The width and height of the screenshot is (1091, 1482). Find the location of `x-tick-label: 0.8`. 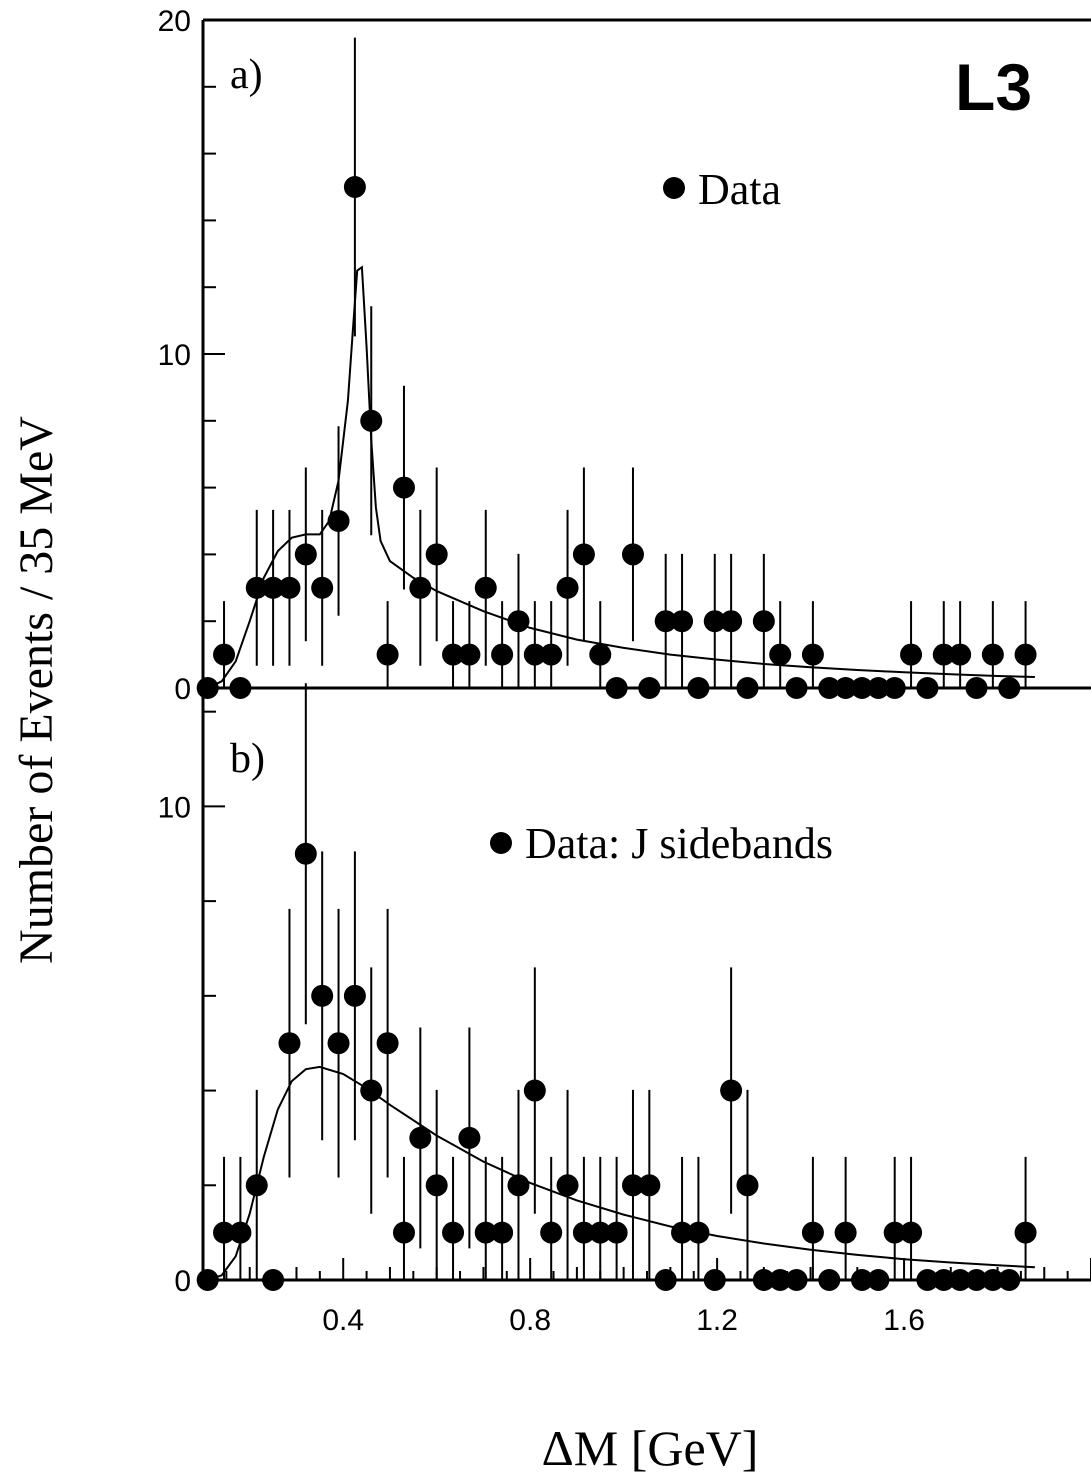

x-tick-label: 0.8 is located at coordinates (530, 1320).